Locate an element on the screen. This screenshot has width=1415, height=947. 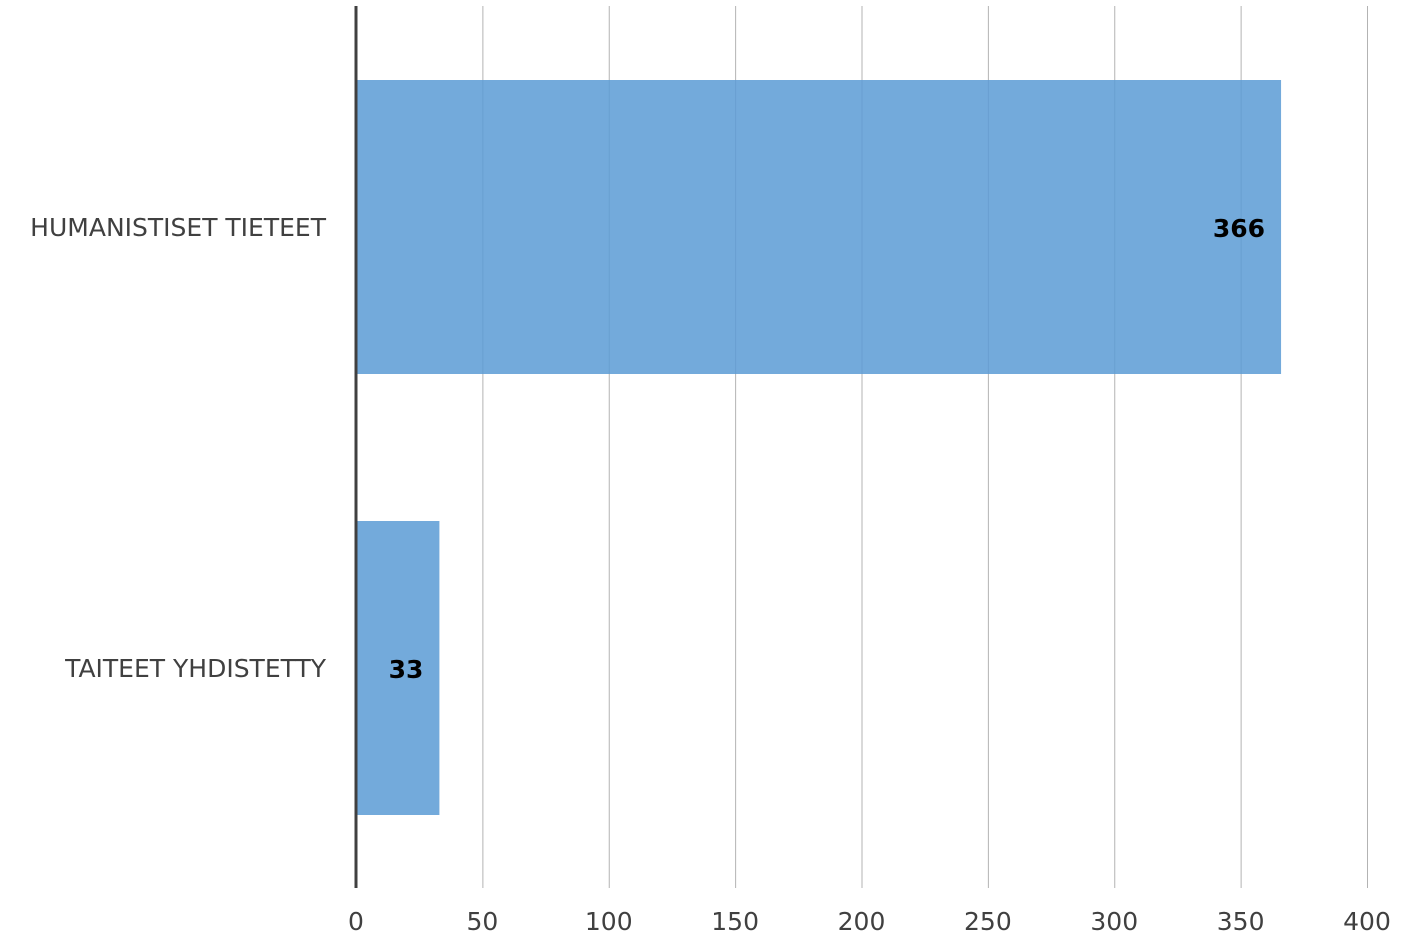
data-label: 366 is located at coordinates (1239, 228).